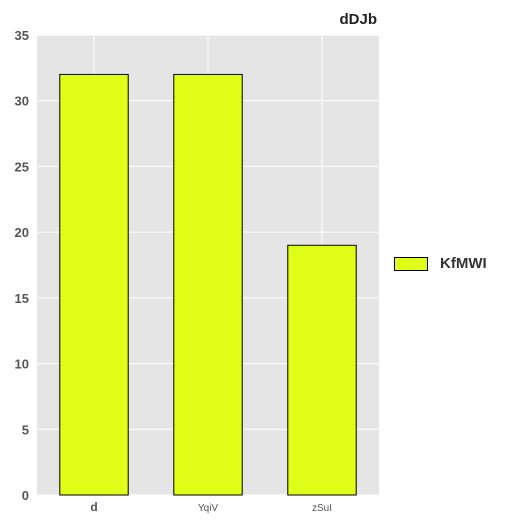  Describe the element at coordinates (208, 284) in the screenshot. I see `bar-YqiV` at that location.